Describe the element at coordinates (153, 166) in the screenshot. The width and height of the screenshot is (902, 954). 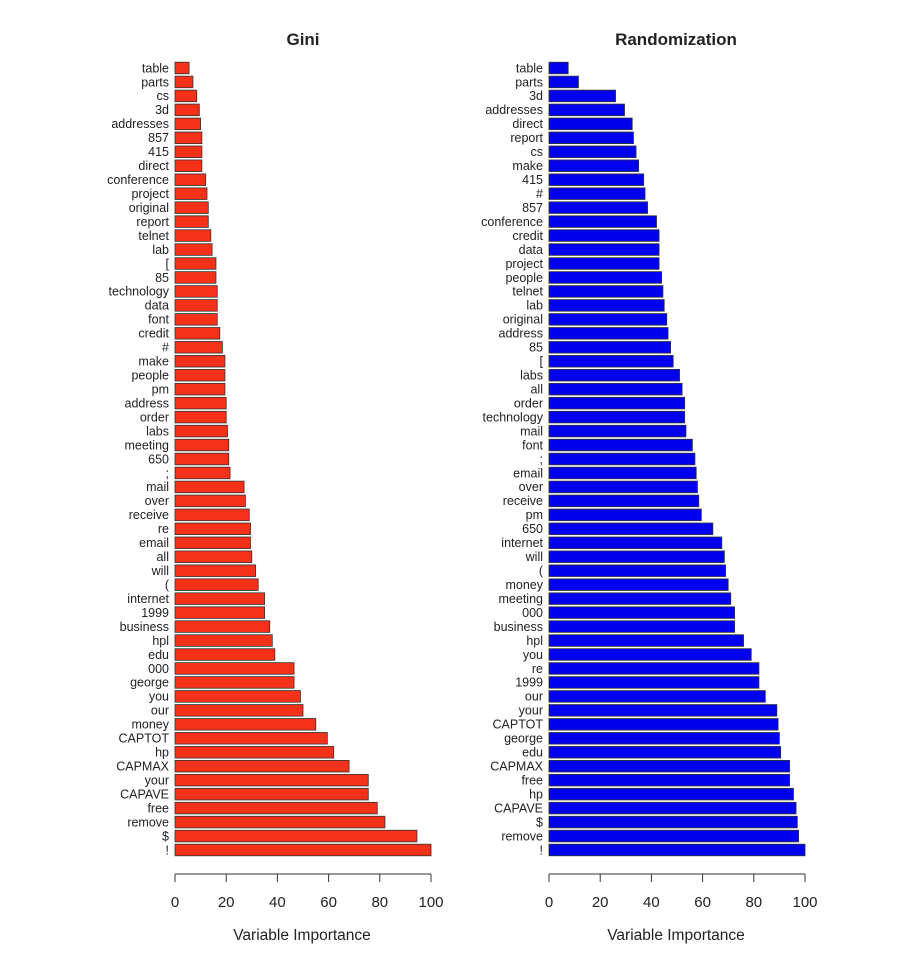
I see `gini-bar-label: direct` at that location.